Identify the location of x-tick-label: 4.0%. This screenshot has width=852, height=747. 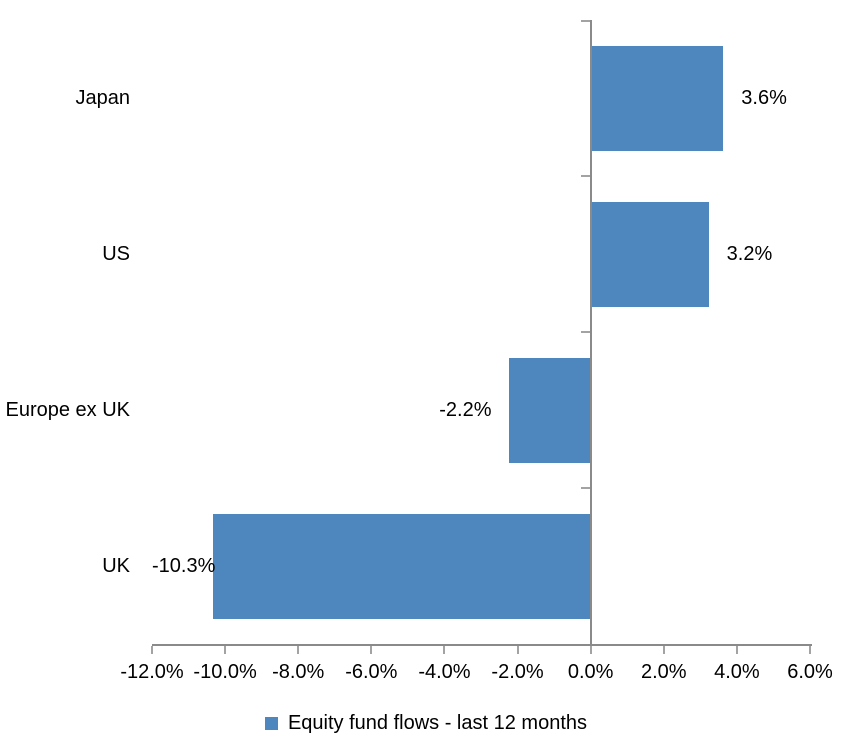
(737, 672).